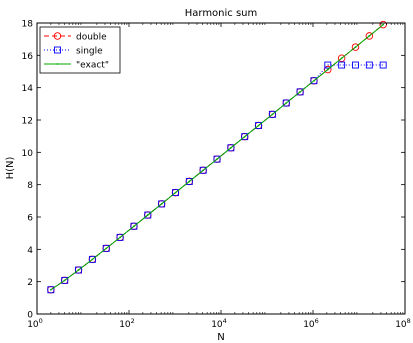  Describe the element at coordinates (89, 52) in the screenshot. I see `legend-label: single` at that location.